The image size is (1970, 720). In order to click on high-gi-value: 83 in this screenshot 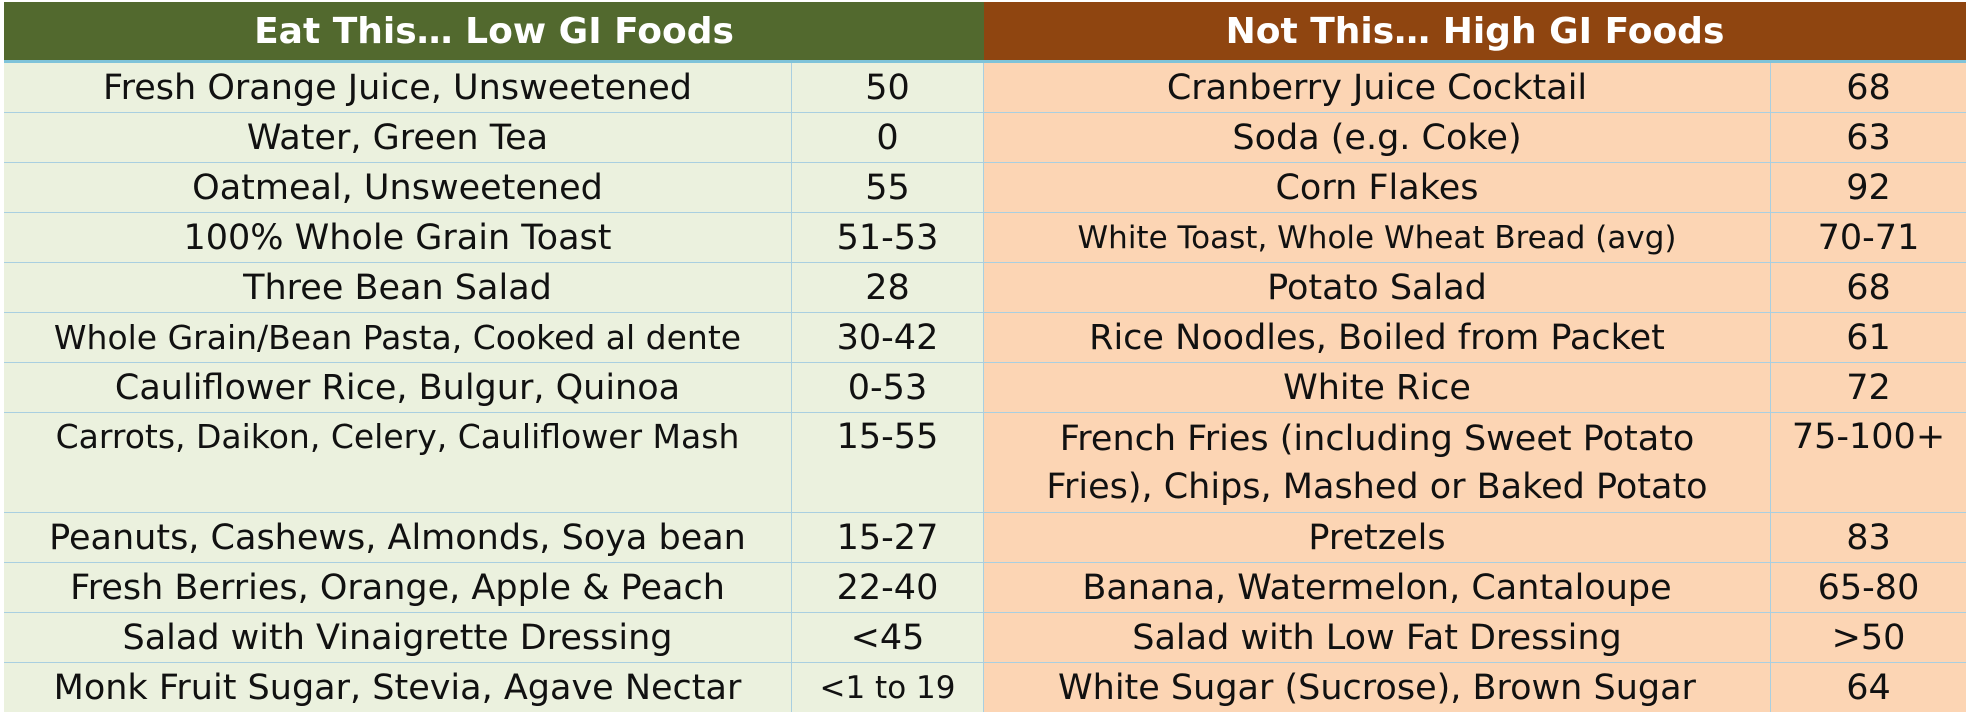, I will do `click(1868, 537)`.